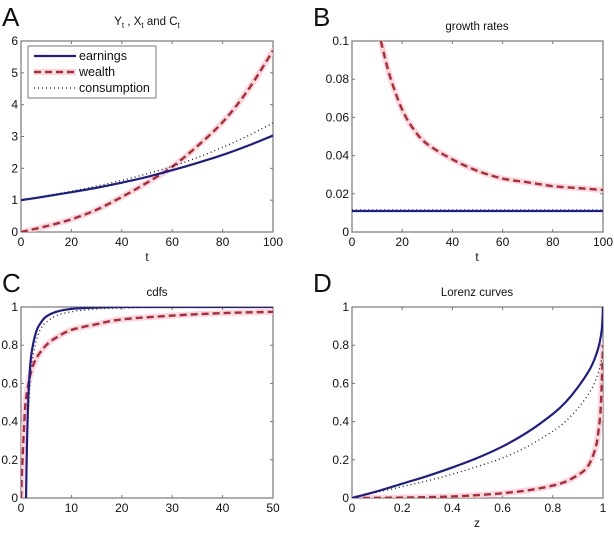 This screenshot has width=614, height=533. What do you see at coordinates (103, 56) in the screenshot?
I see `legend-label-earnings: earnings` at bounding box center [103, 56].